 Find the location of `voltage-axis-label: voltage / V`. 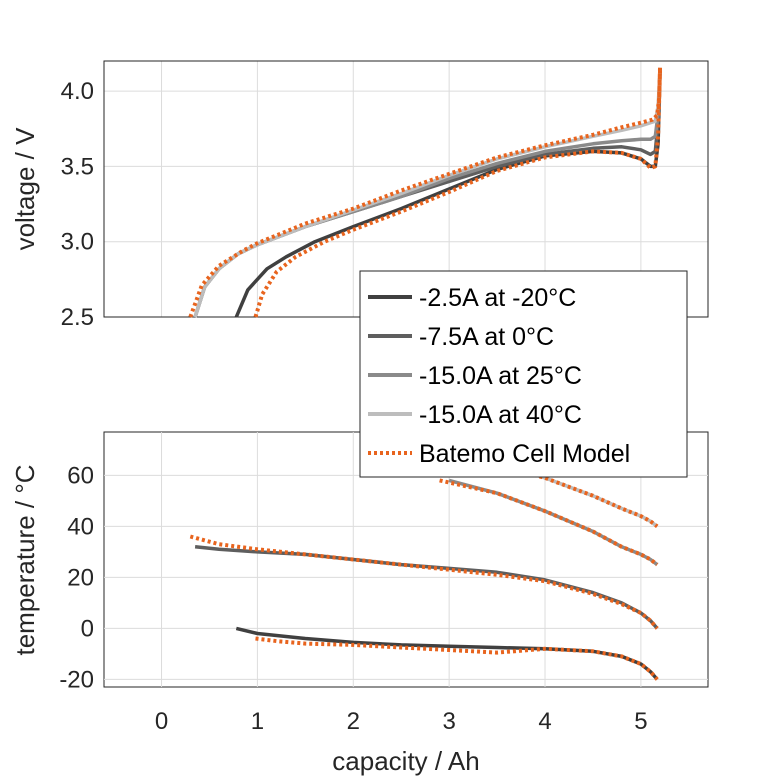

voltage-axis-label: voltage / V is located at coordinates (25, 189).